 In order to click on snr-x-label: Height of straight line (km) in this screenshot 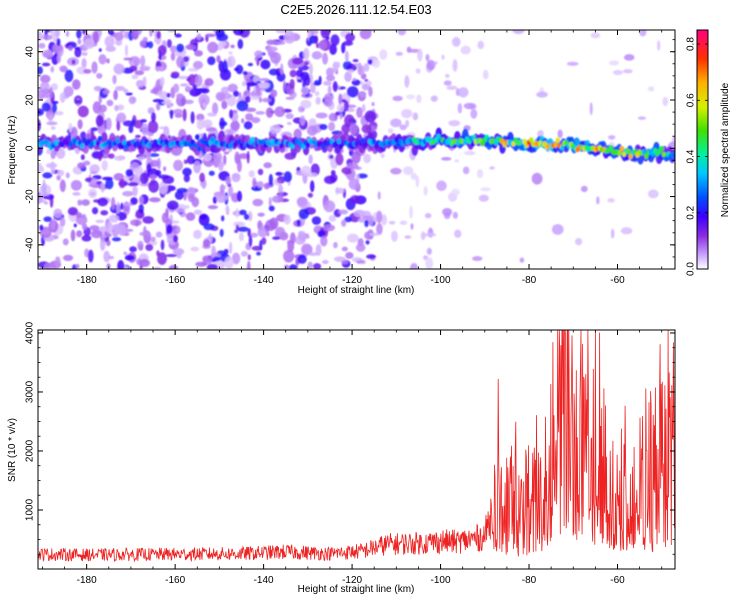, I will do `click(356, 589)`.